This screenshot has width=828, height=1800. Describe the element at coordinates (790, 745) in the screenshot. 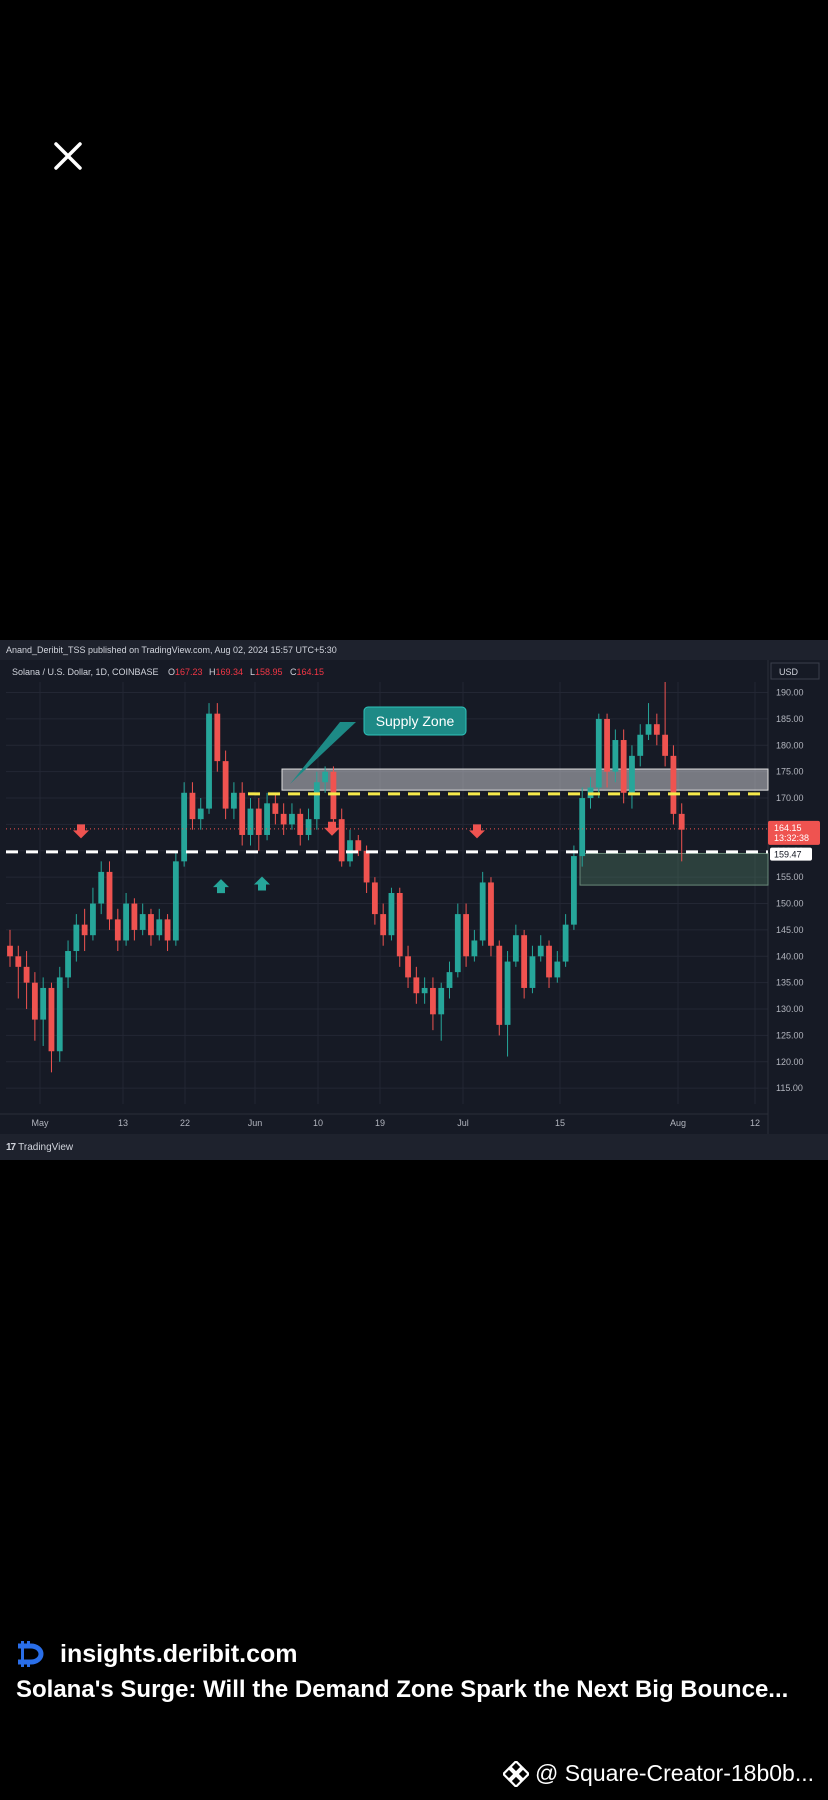

I see `y-tick-label: 180.00` at that location.